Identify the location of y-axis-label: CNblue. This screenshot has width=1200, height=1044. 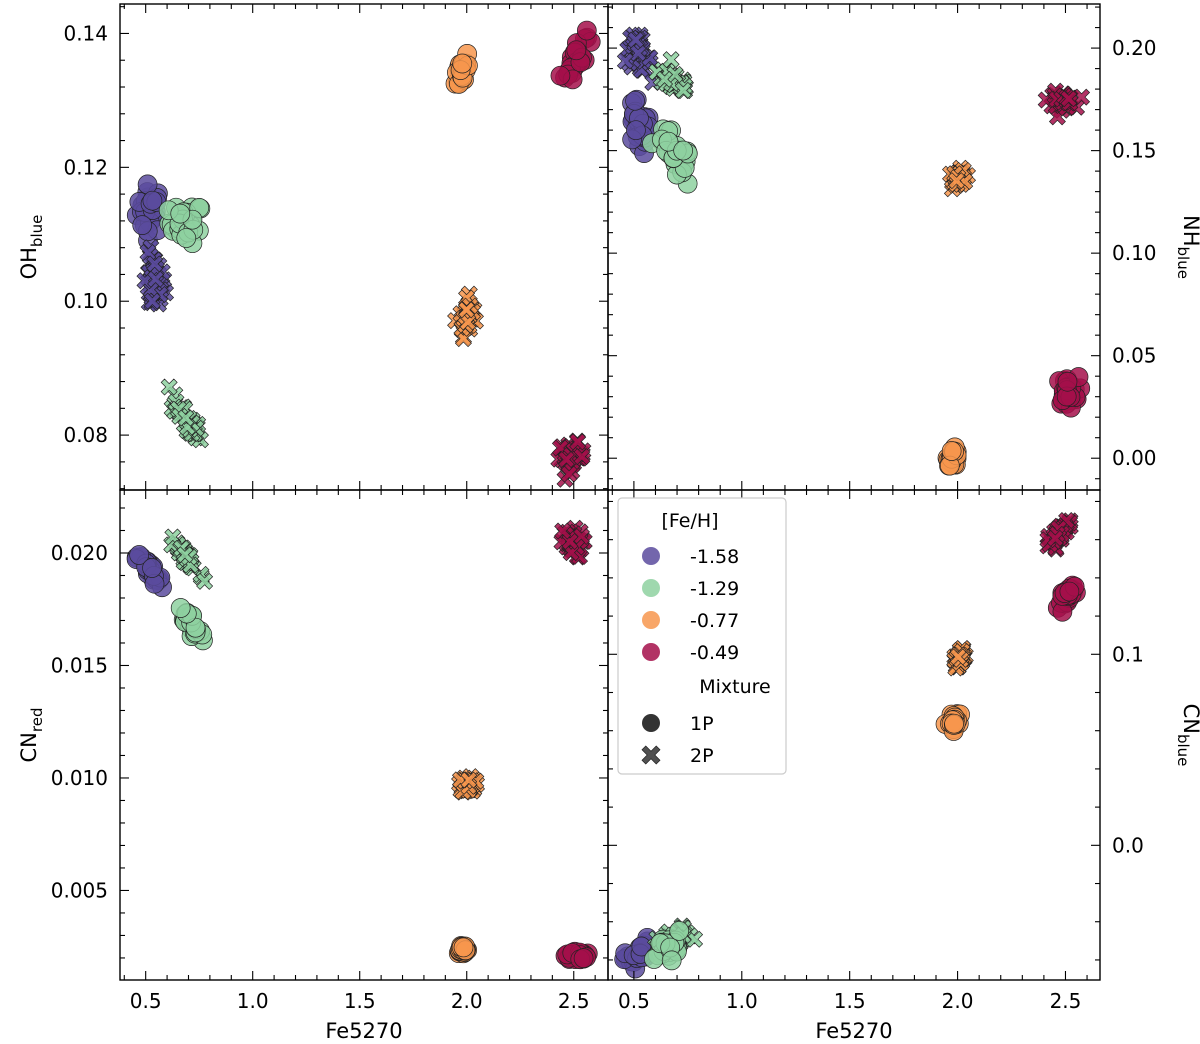
(1187, 735).